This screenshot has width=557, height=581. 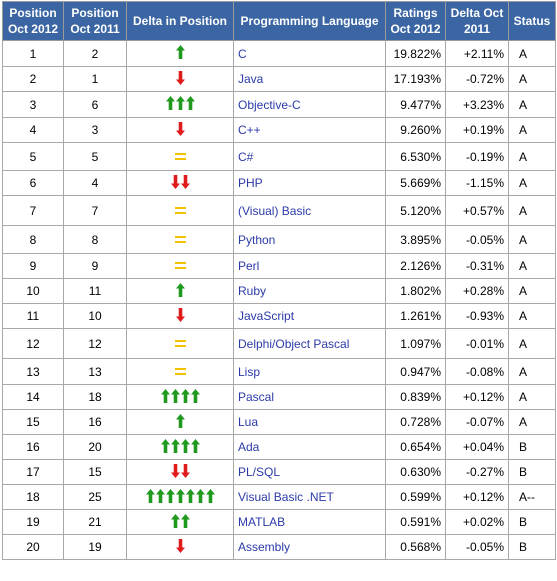 I want to click on position-2011-cell: 4, so click(x=95, y=183).